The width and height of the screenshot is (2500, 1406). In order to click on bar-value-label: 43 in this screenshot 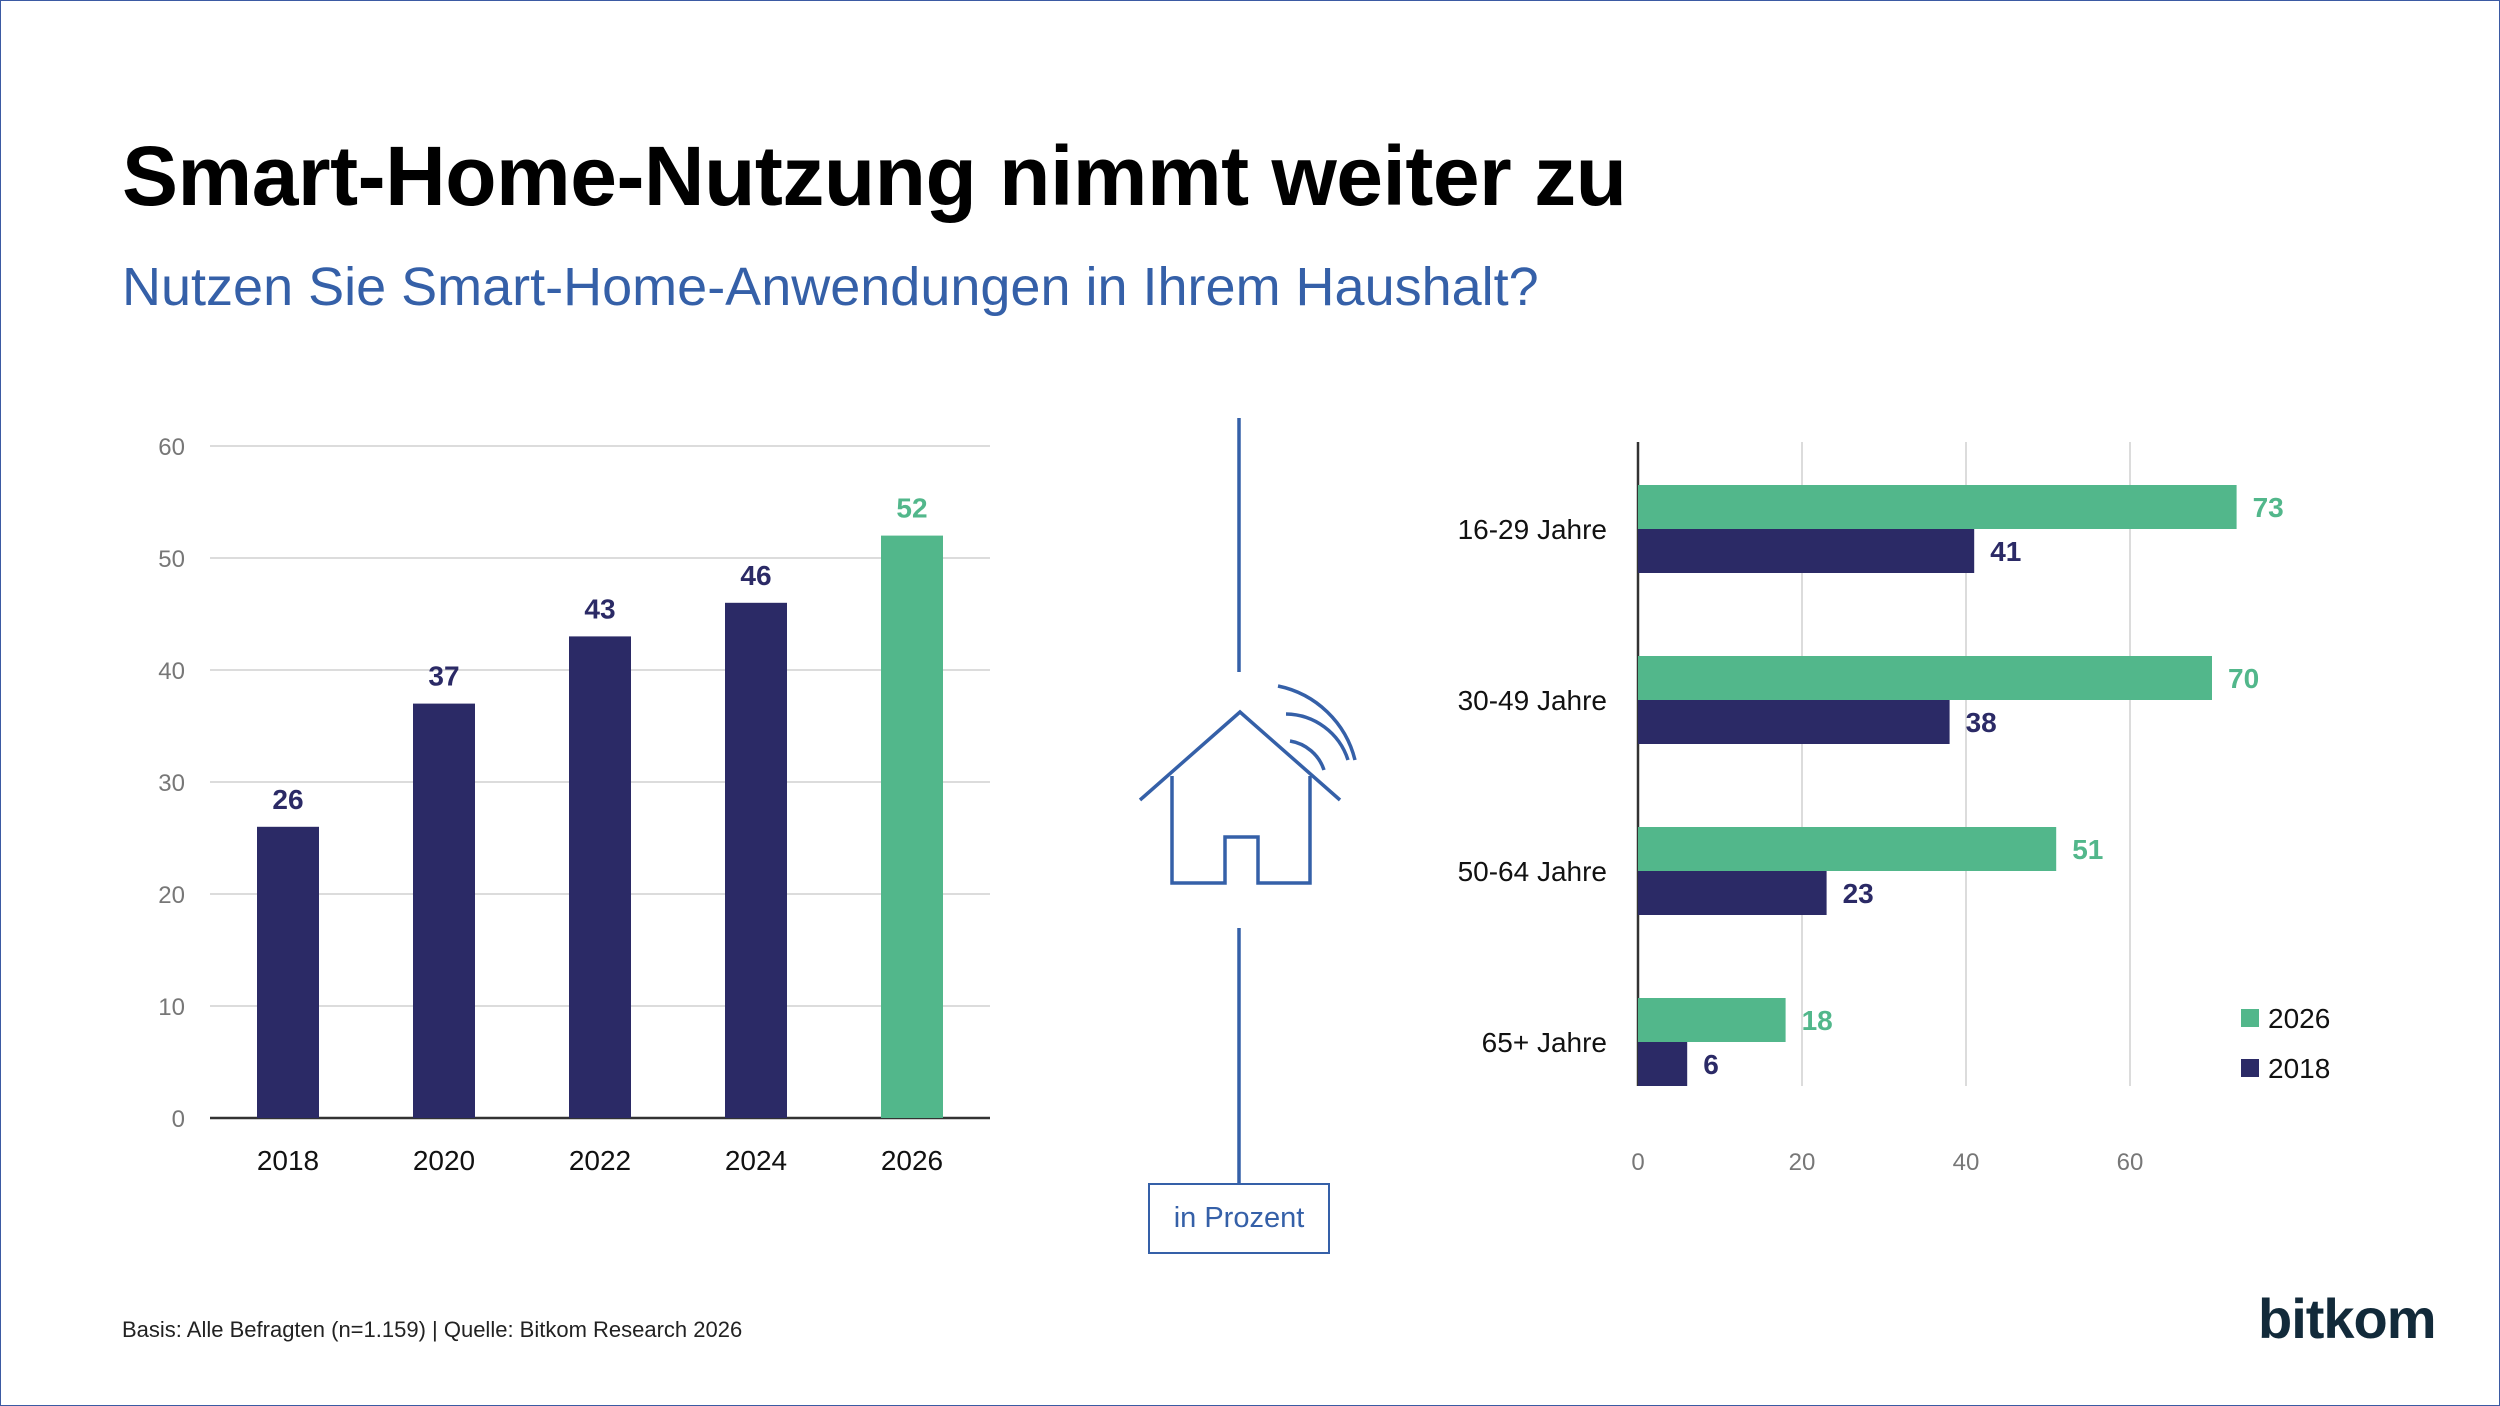, I will do `click(599, 608)`.